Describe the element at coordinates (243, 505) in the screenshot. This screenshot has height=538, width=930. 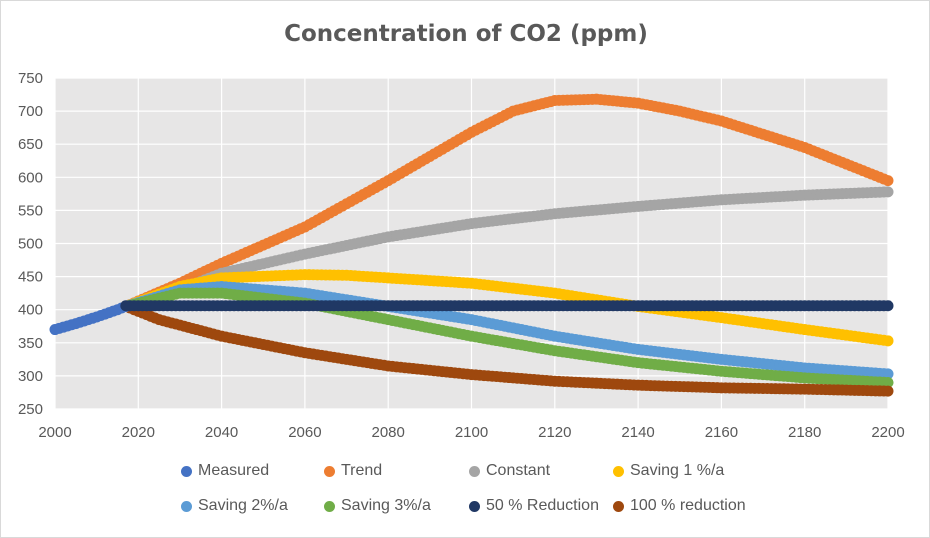
I see `legend-label: Saving 2%/a` at that location.